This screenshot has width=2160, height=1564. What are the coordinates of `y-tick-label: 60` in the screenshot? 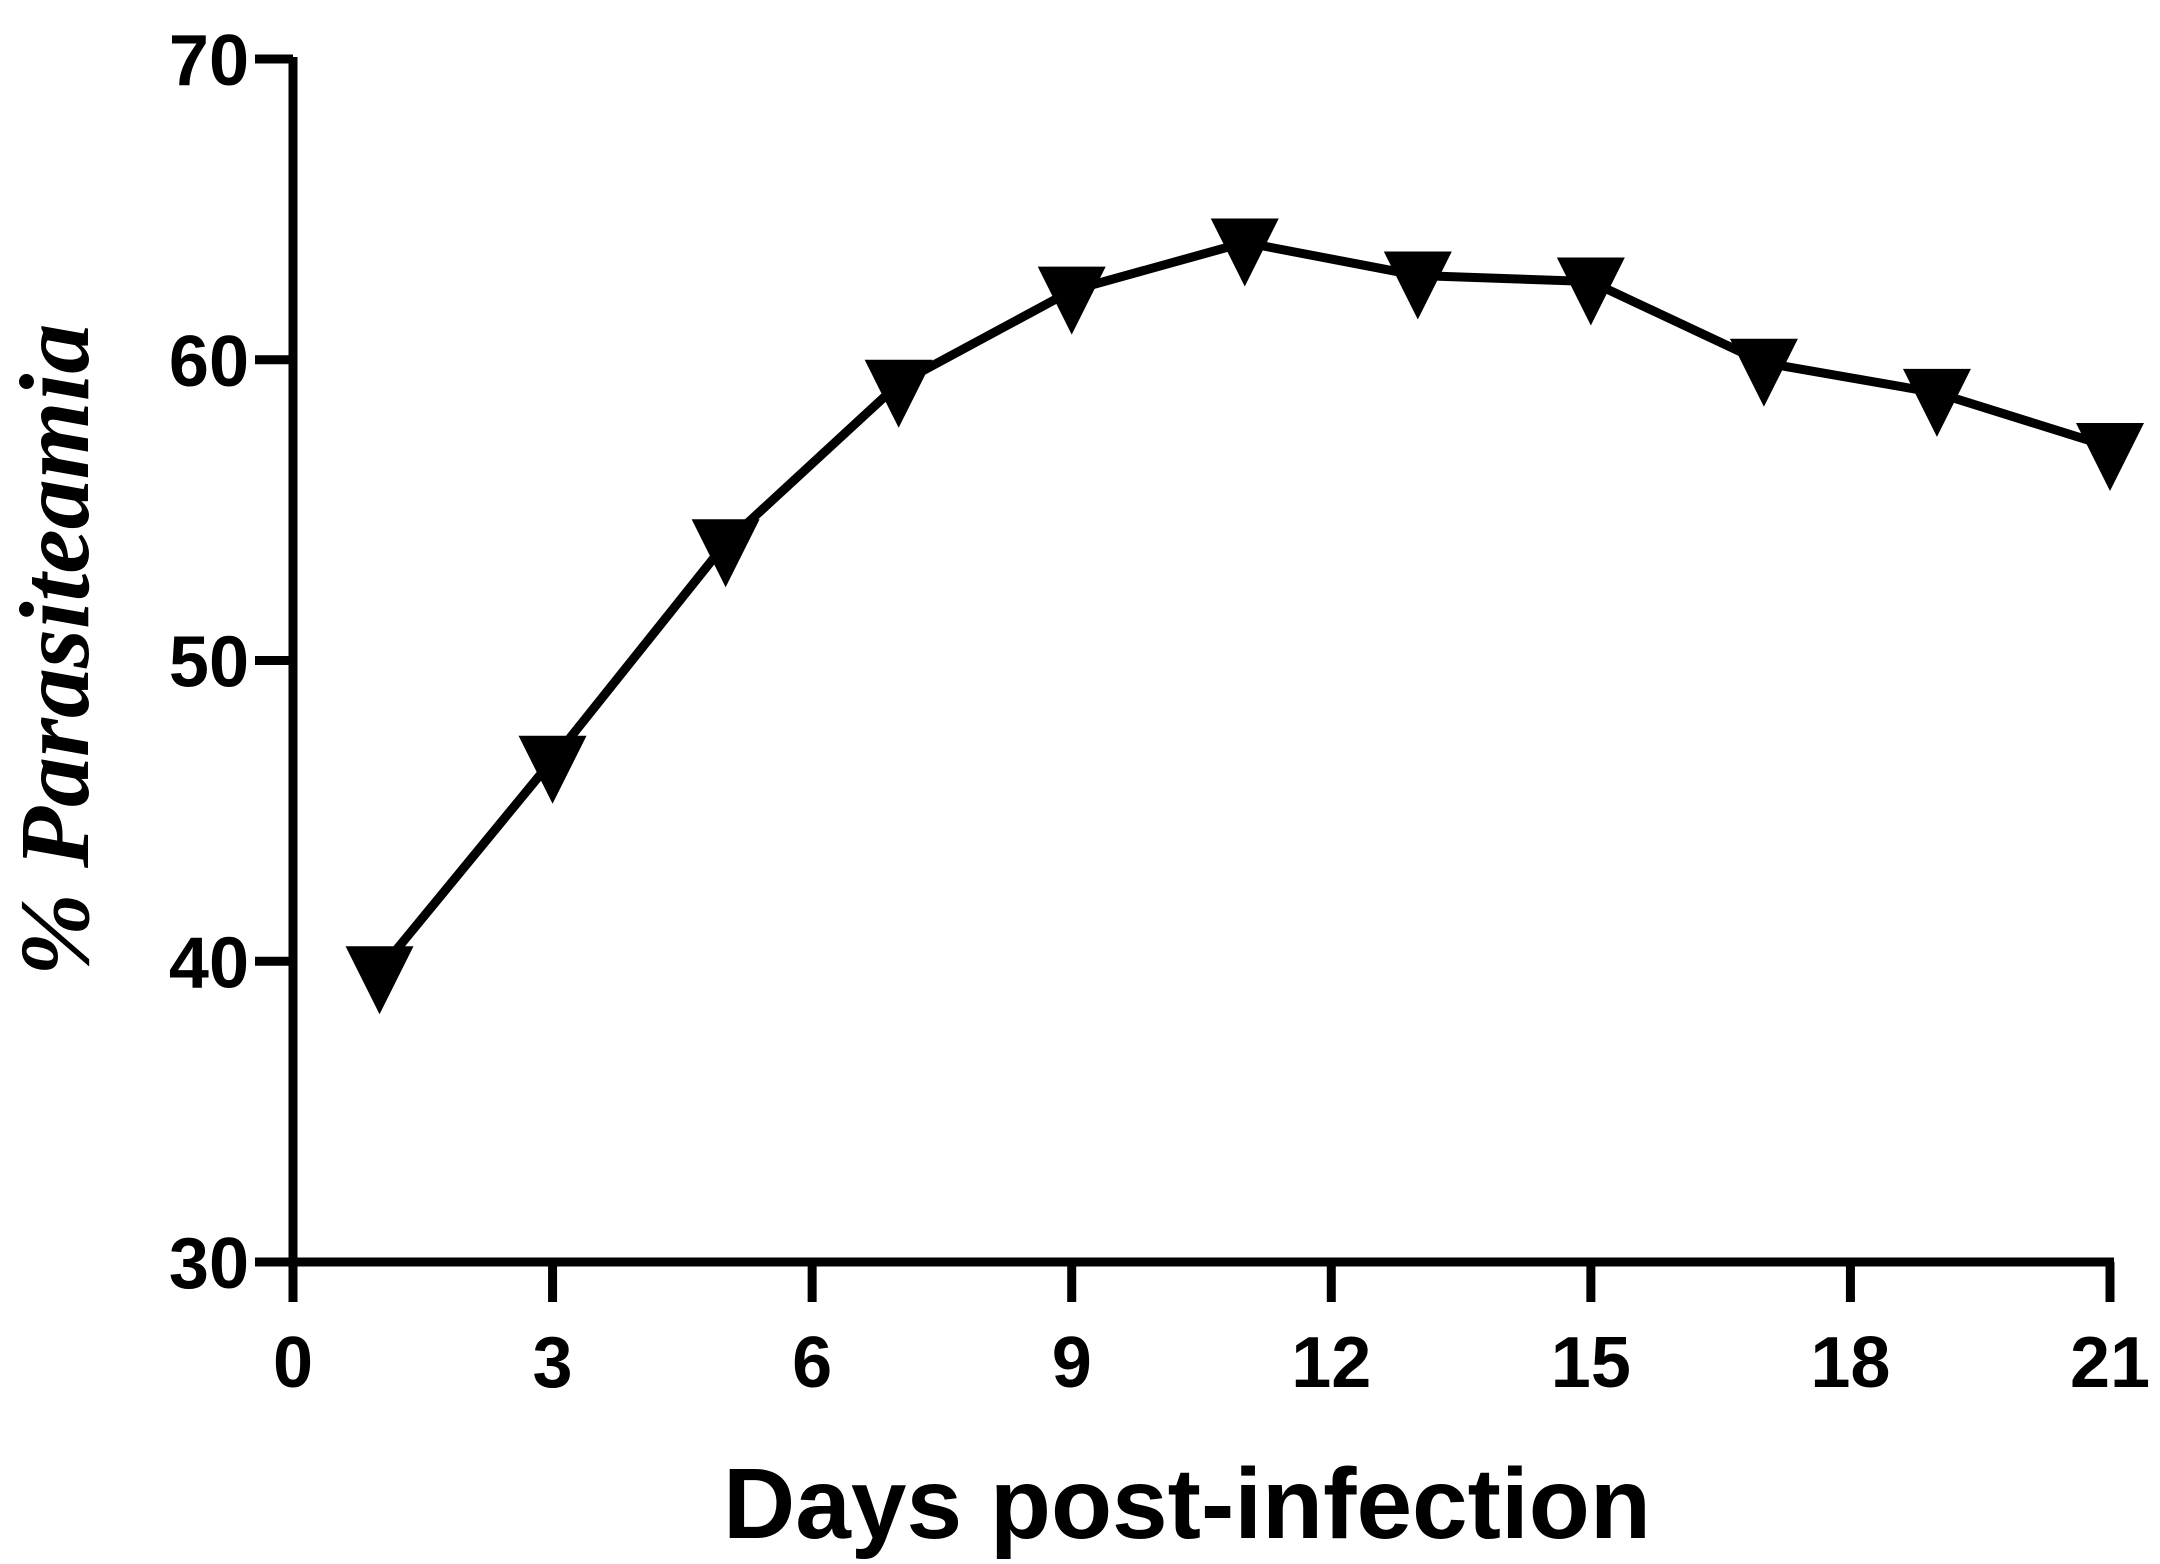 It's located at (209, 362).